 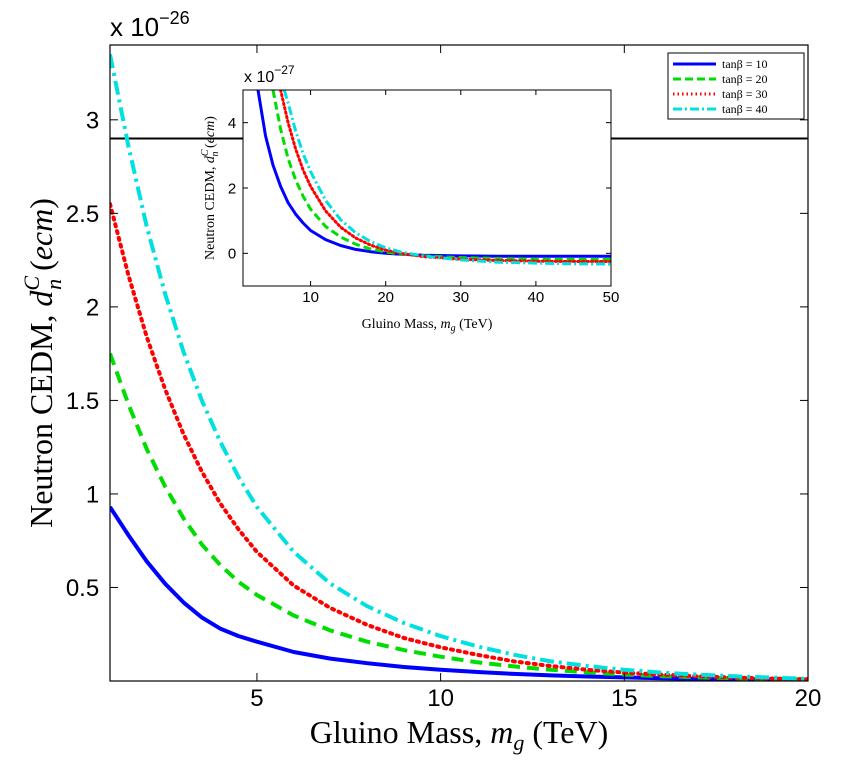 I want to click on inset-x-tick-label: 30, so click(x=460, y=297).